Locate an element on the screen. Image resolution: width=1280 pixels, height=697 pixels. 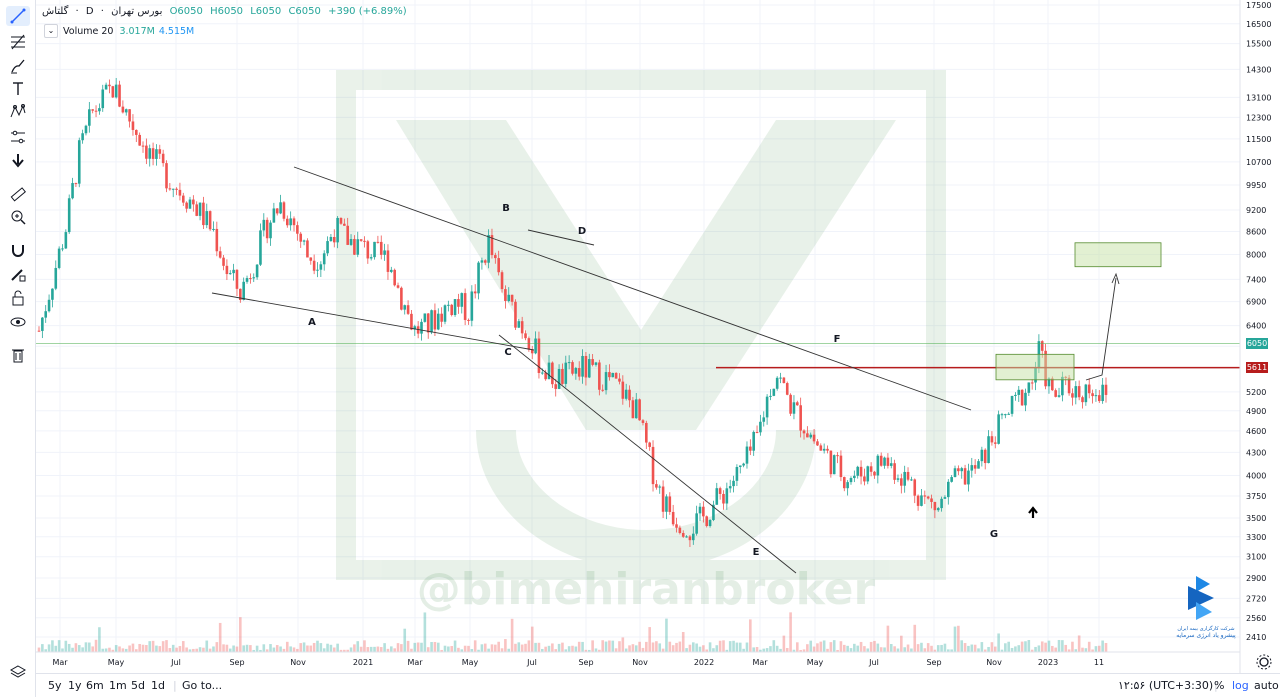
interval: D is located at coordinates (89, 11).